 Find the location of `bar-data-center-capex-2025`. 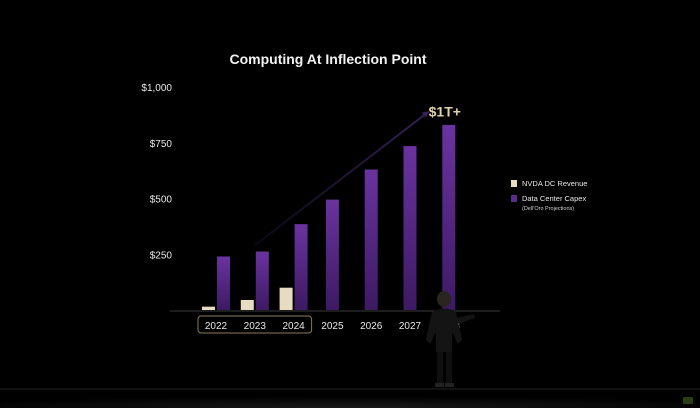

bar-data-center-capex-2025 is located at coordinates (332, 254).